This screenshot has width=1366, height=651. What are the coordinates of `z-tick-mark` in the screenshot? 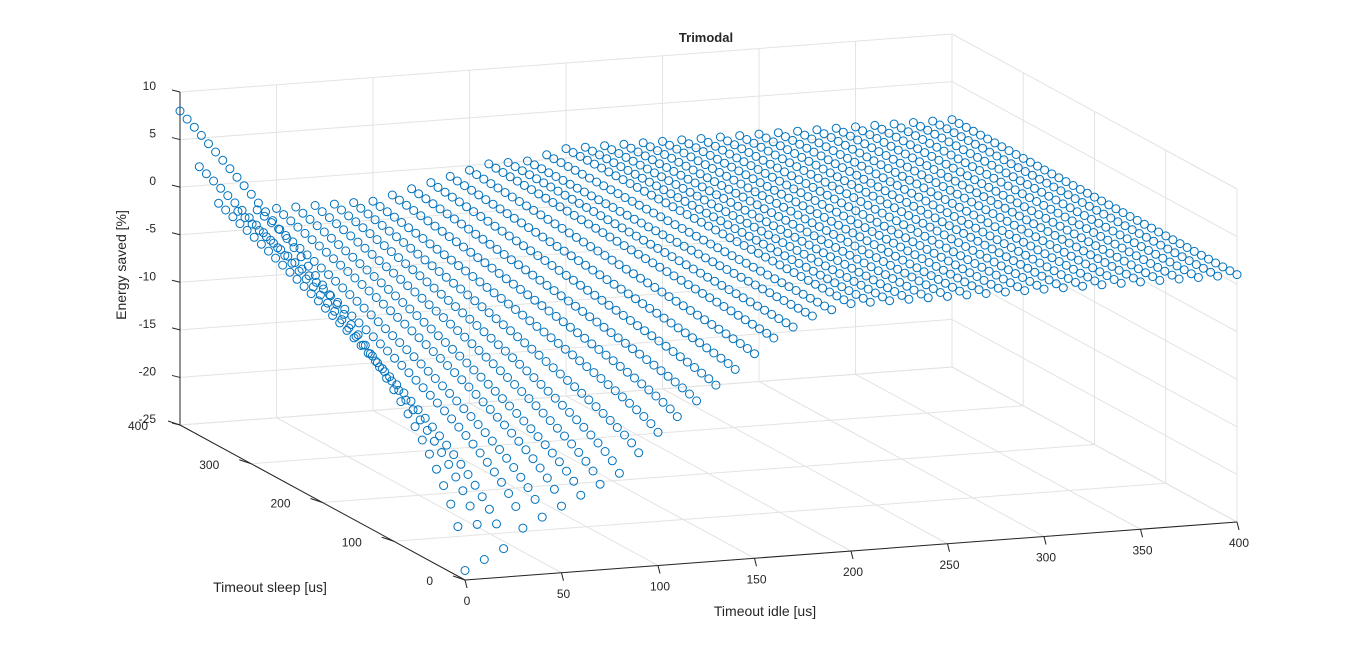 It's located at (176, 281).